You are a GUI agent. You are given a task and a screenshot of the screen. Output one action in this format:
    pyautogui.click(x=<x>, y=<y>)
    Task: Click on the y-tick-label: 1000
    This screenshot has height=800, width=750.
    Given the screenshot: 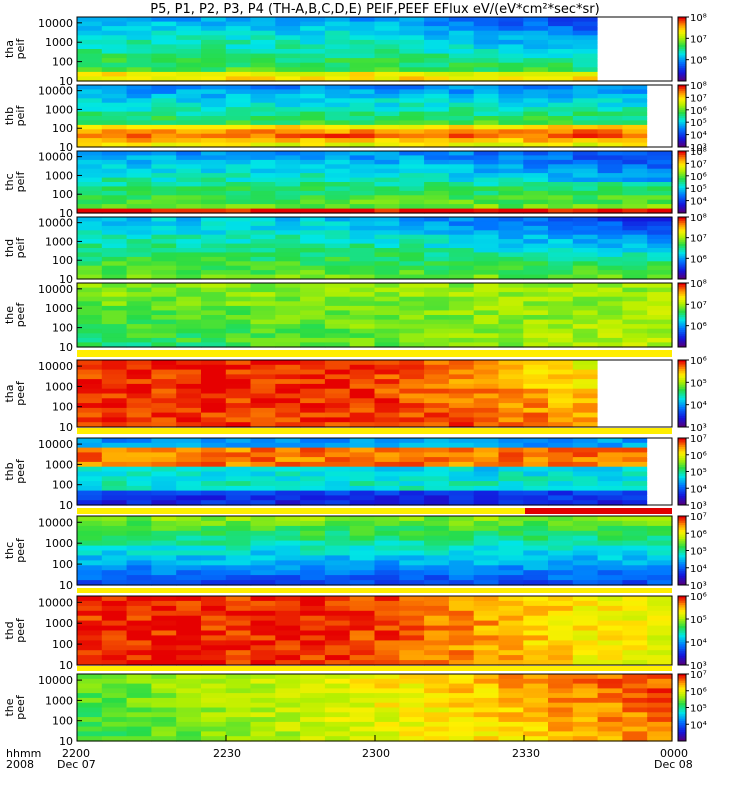 What is the action you would take?
    pyautogui.click(x=59, y=464)
    